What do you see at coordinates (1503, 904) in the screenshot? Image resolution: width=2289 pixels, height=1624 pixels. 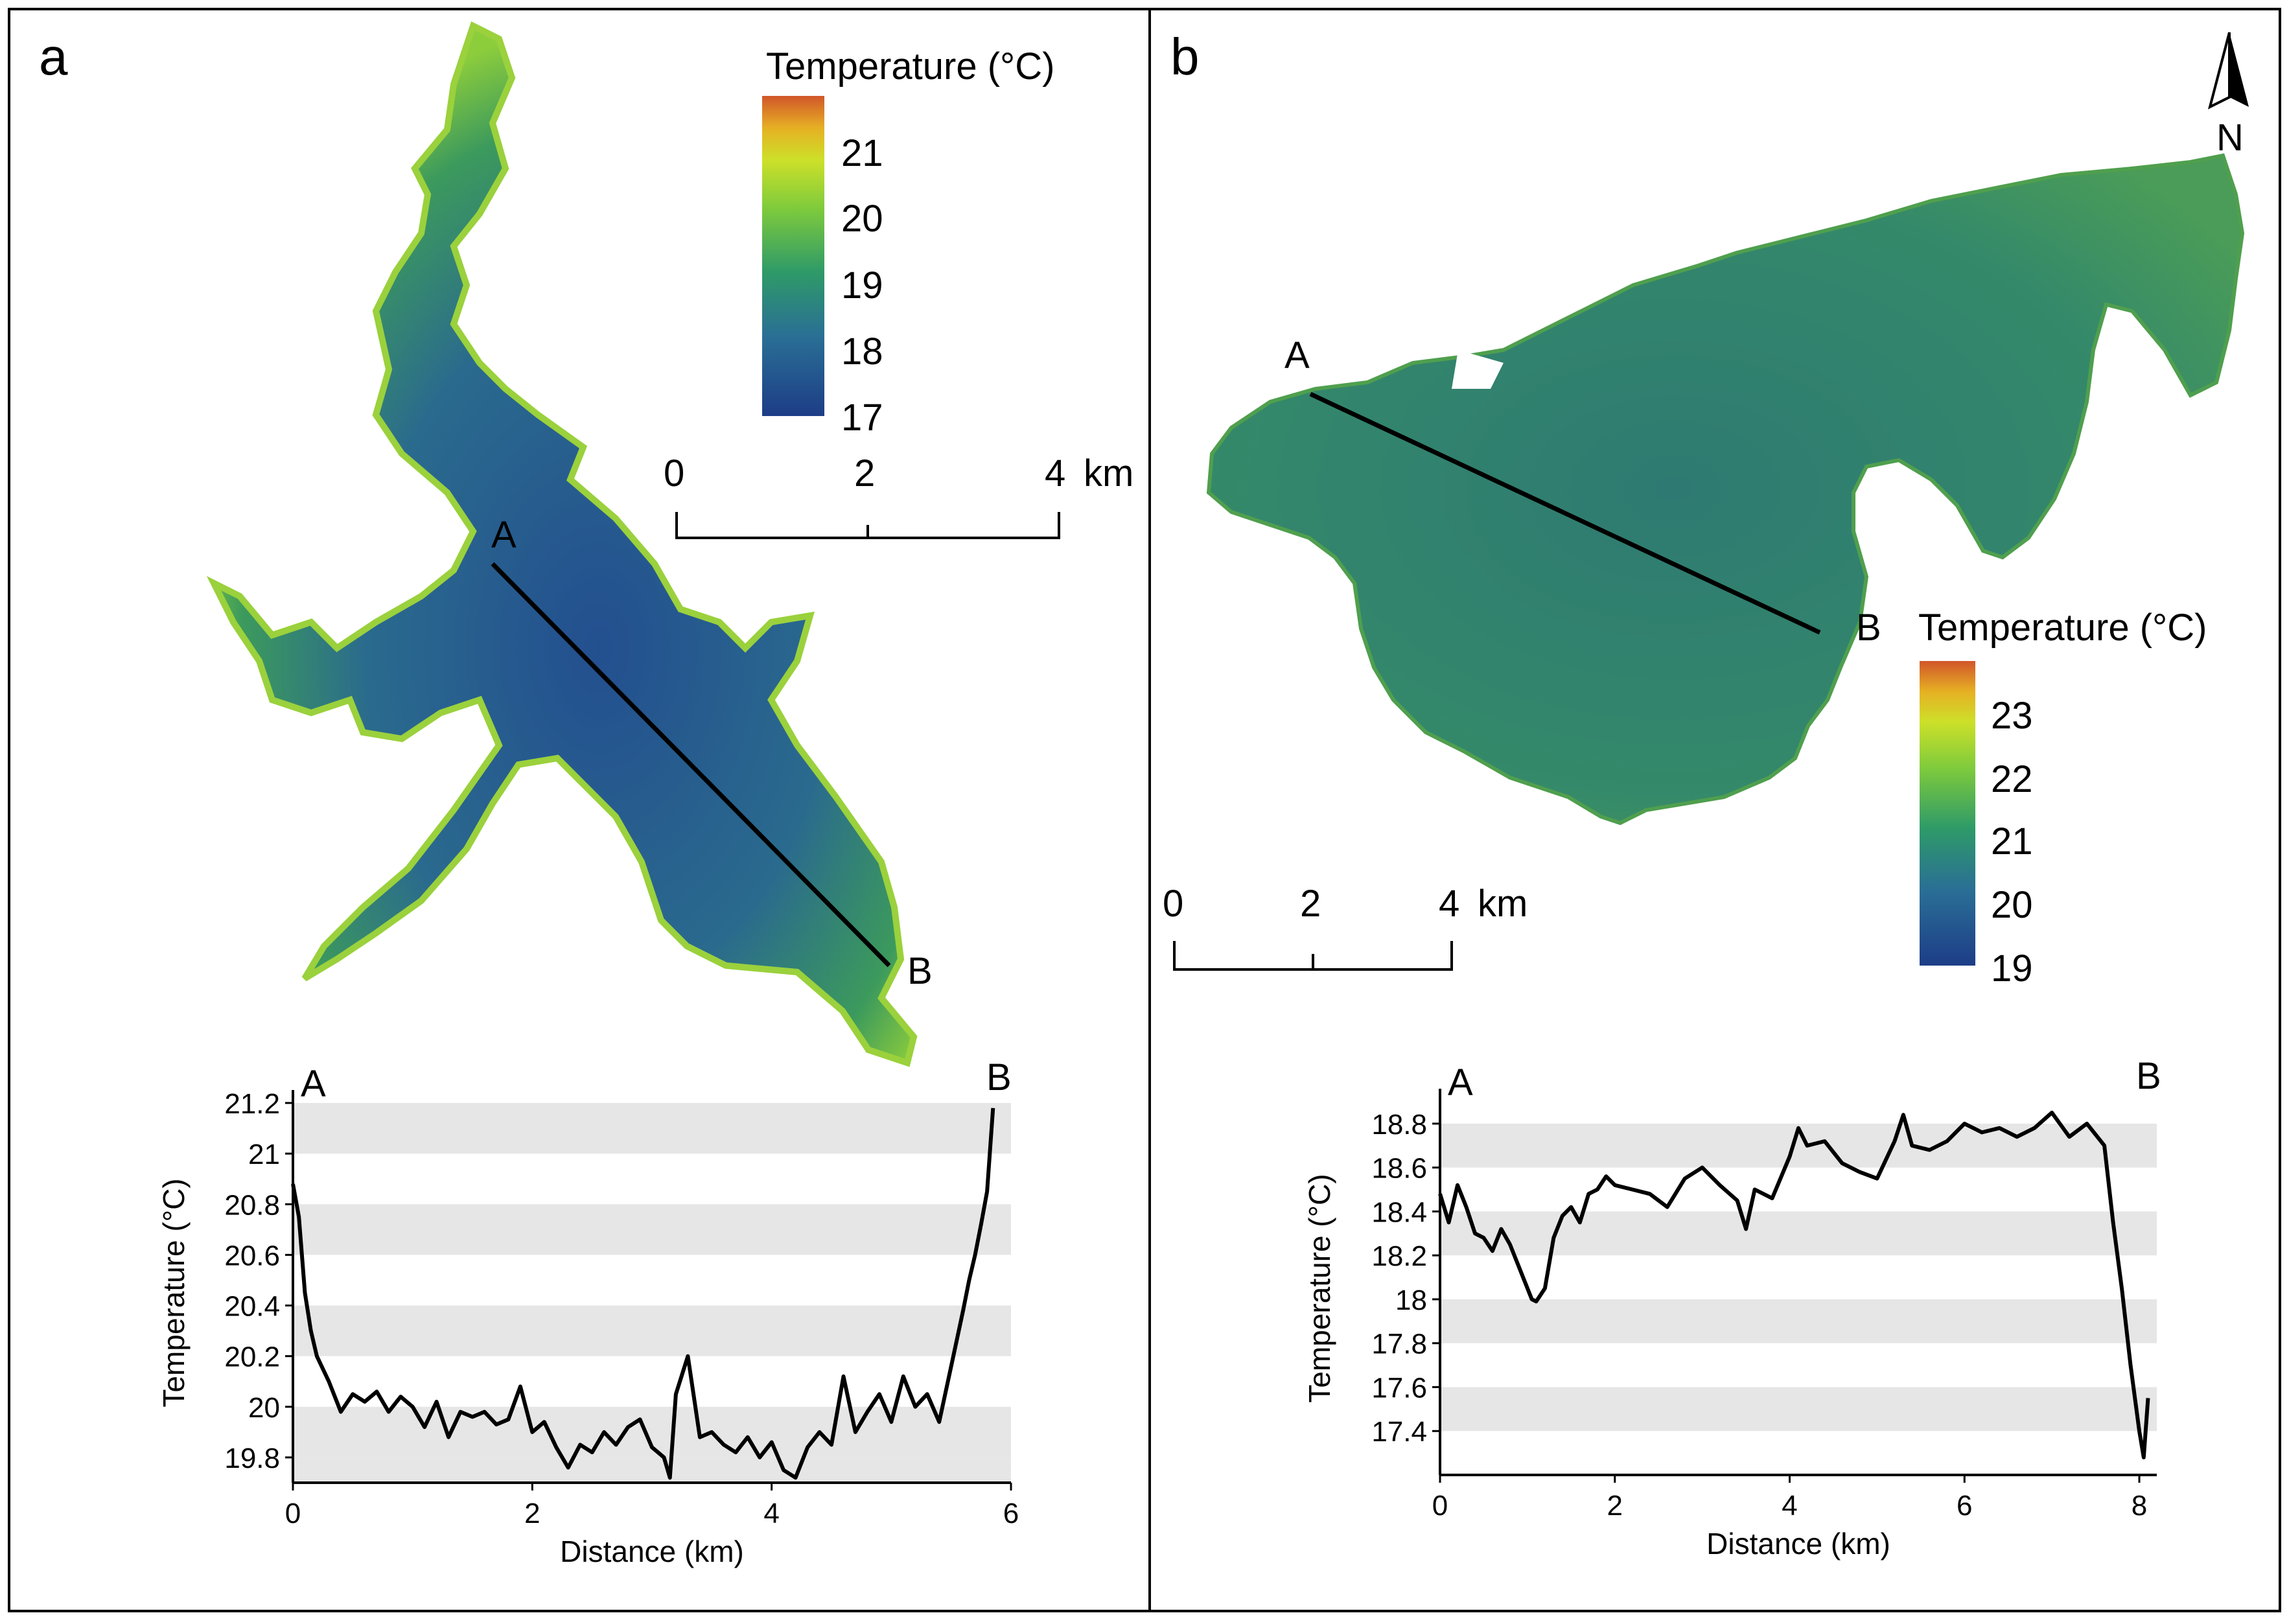 I see `scalebar-b-unit: km` at bounding box center [1503, 904].